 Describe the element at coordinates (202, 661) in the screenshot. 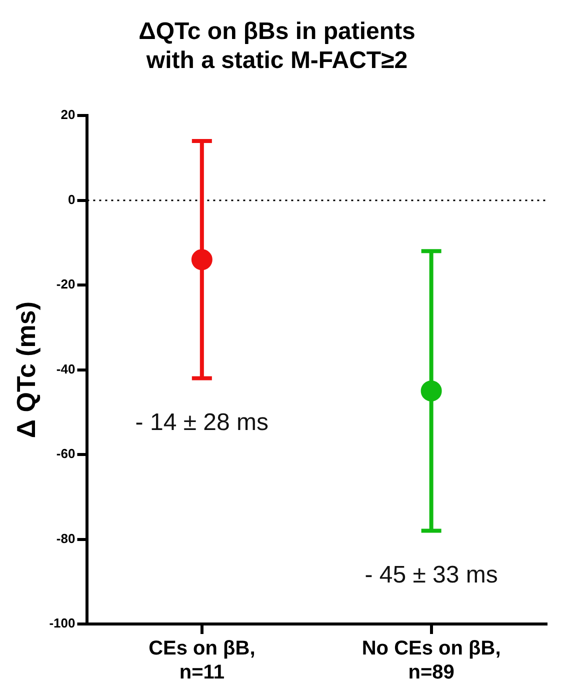

I see `x-tick-label: CEs on βB, n=11` at that location.